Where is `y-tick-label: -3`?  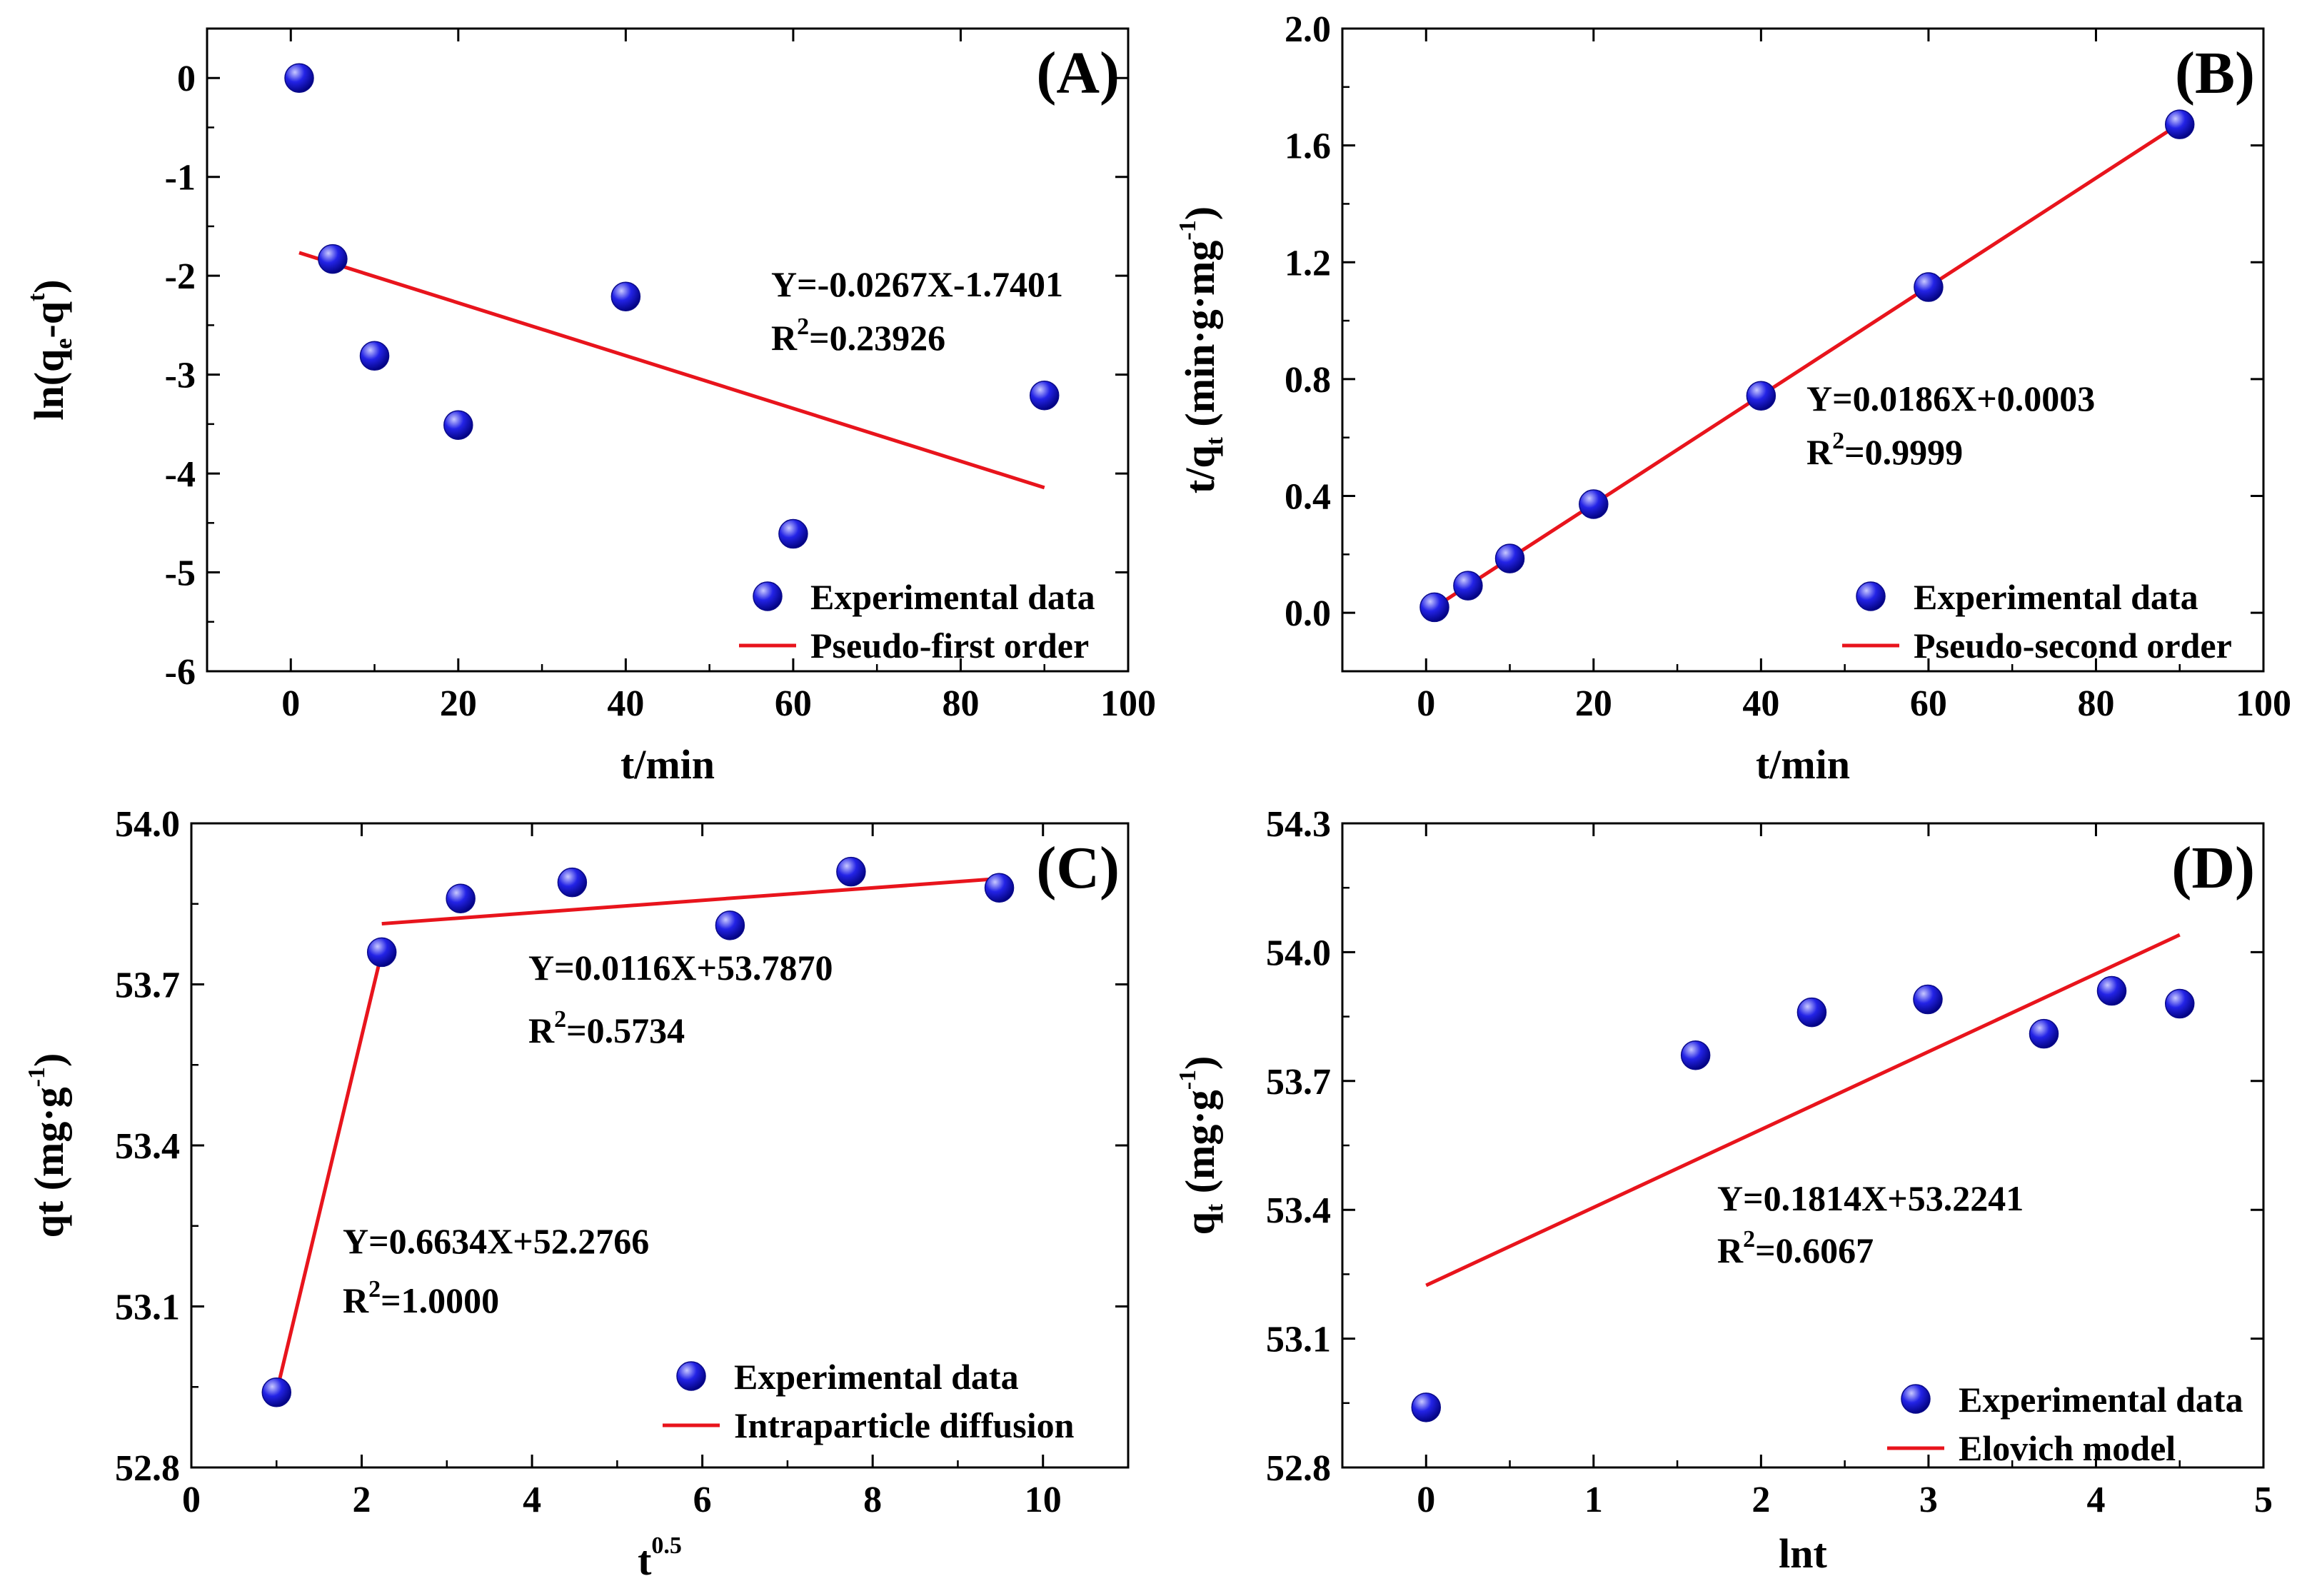 y-tick-label: -3 is located at coordinates (181, 376).